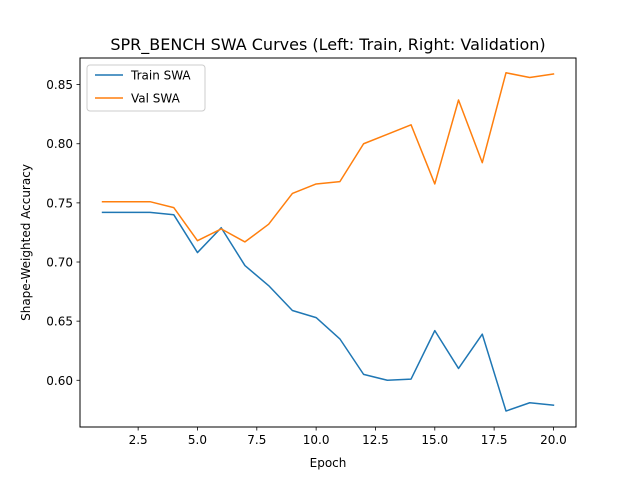  I want to click on x-tick-label: 10.0, so click(316, 440).